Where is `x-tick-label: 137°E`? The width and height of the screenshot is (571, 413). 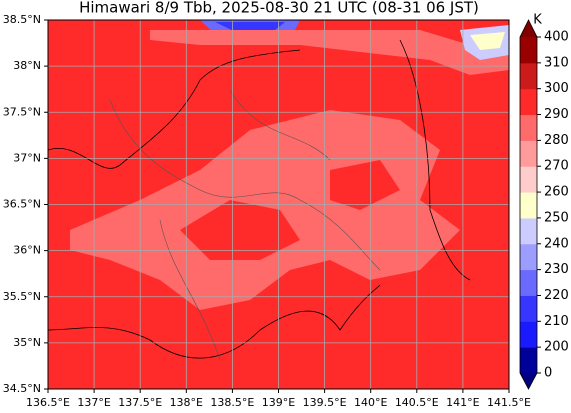 x-tick-label: 137°E is located at coordinates (93, 402).